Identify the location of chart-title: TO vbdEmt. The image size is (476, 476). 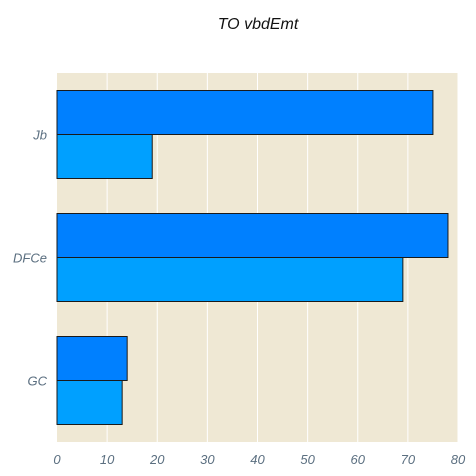
(258, 24).